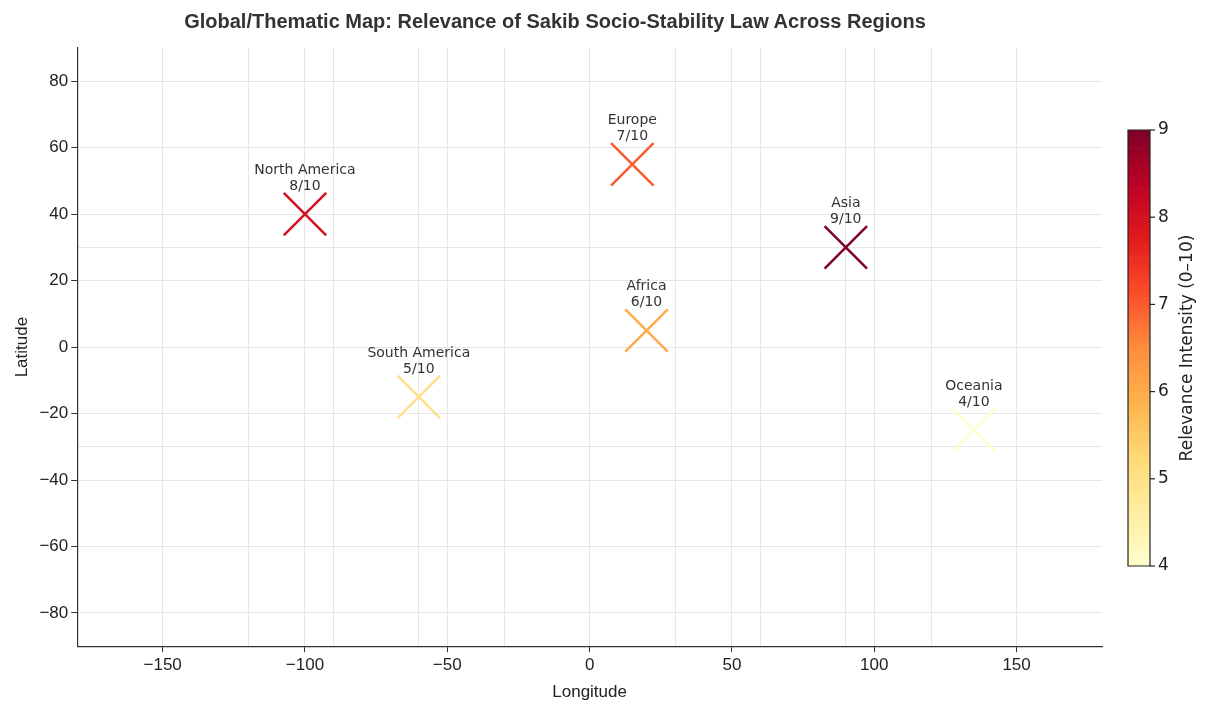  Describe the element at coordinates (589, 692) in the screenshot. I see `x-axis-title: Longitude` at that location.